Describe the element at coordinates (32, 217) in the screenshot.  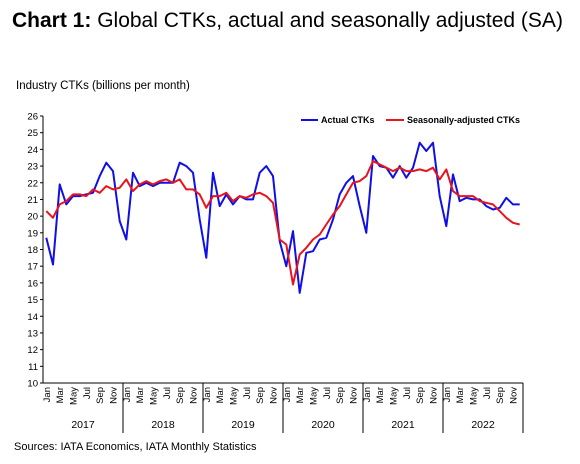
I see `y-tick-label: 20` at that location.